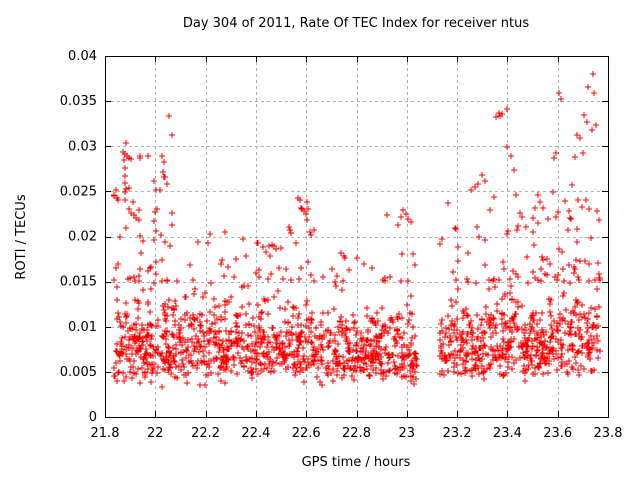 The height and width of the screenshot is (480, 640). I want to click on x-tick-label: 22.8, so click(356, 433).